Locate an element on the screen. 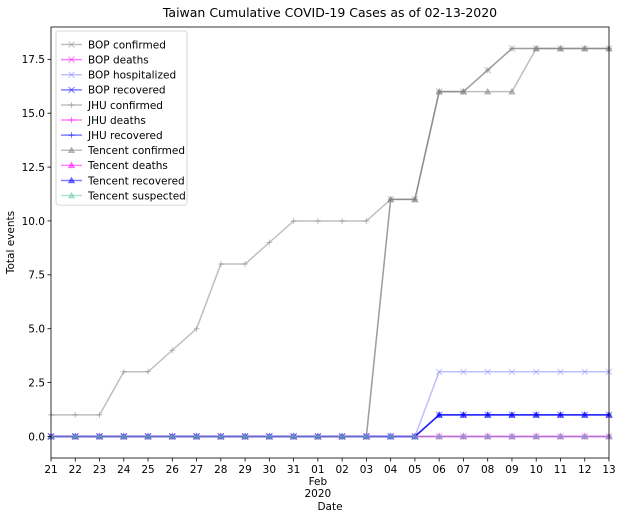  x-tick-label: 24 is located at coordinates (124, 470).